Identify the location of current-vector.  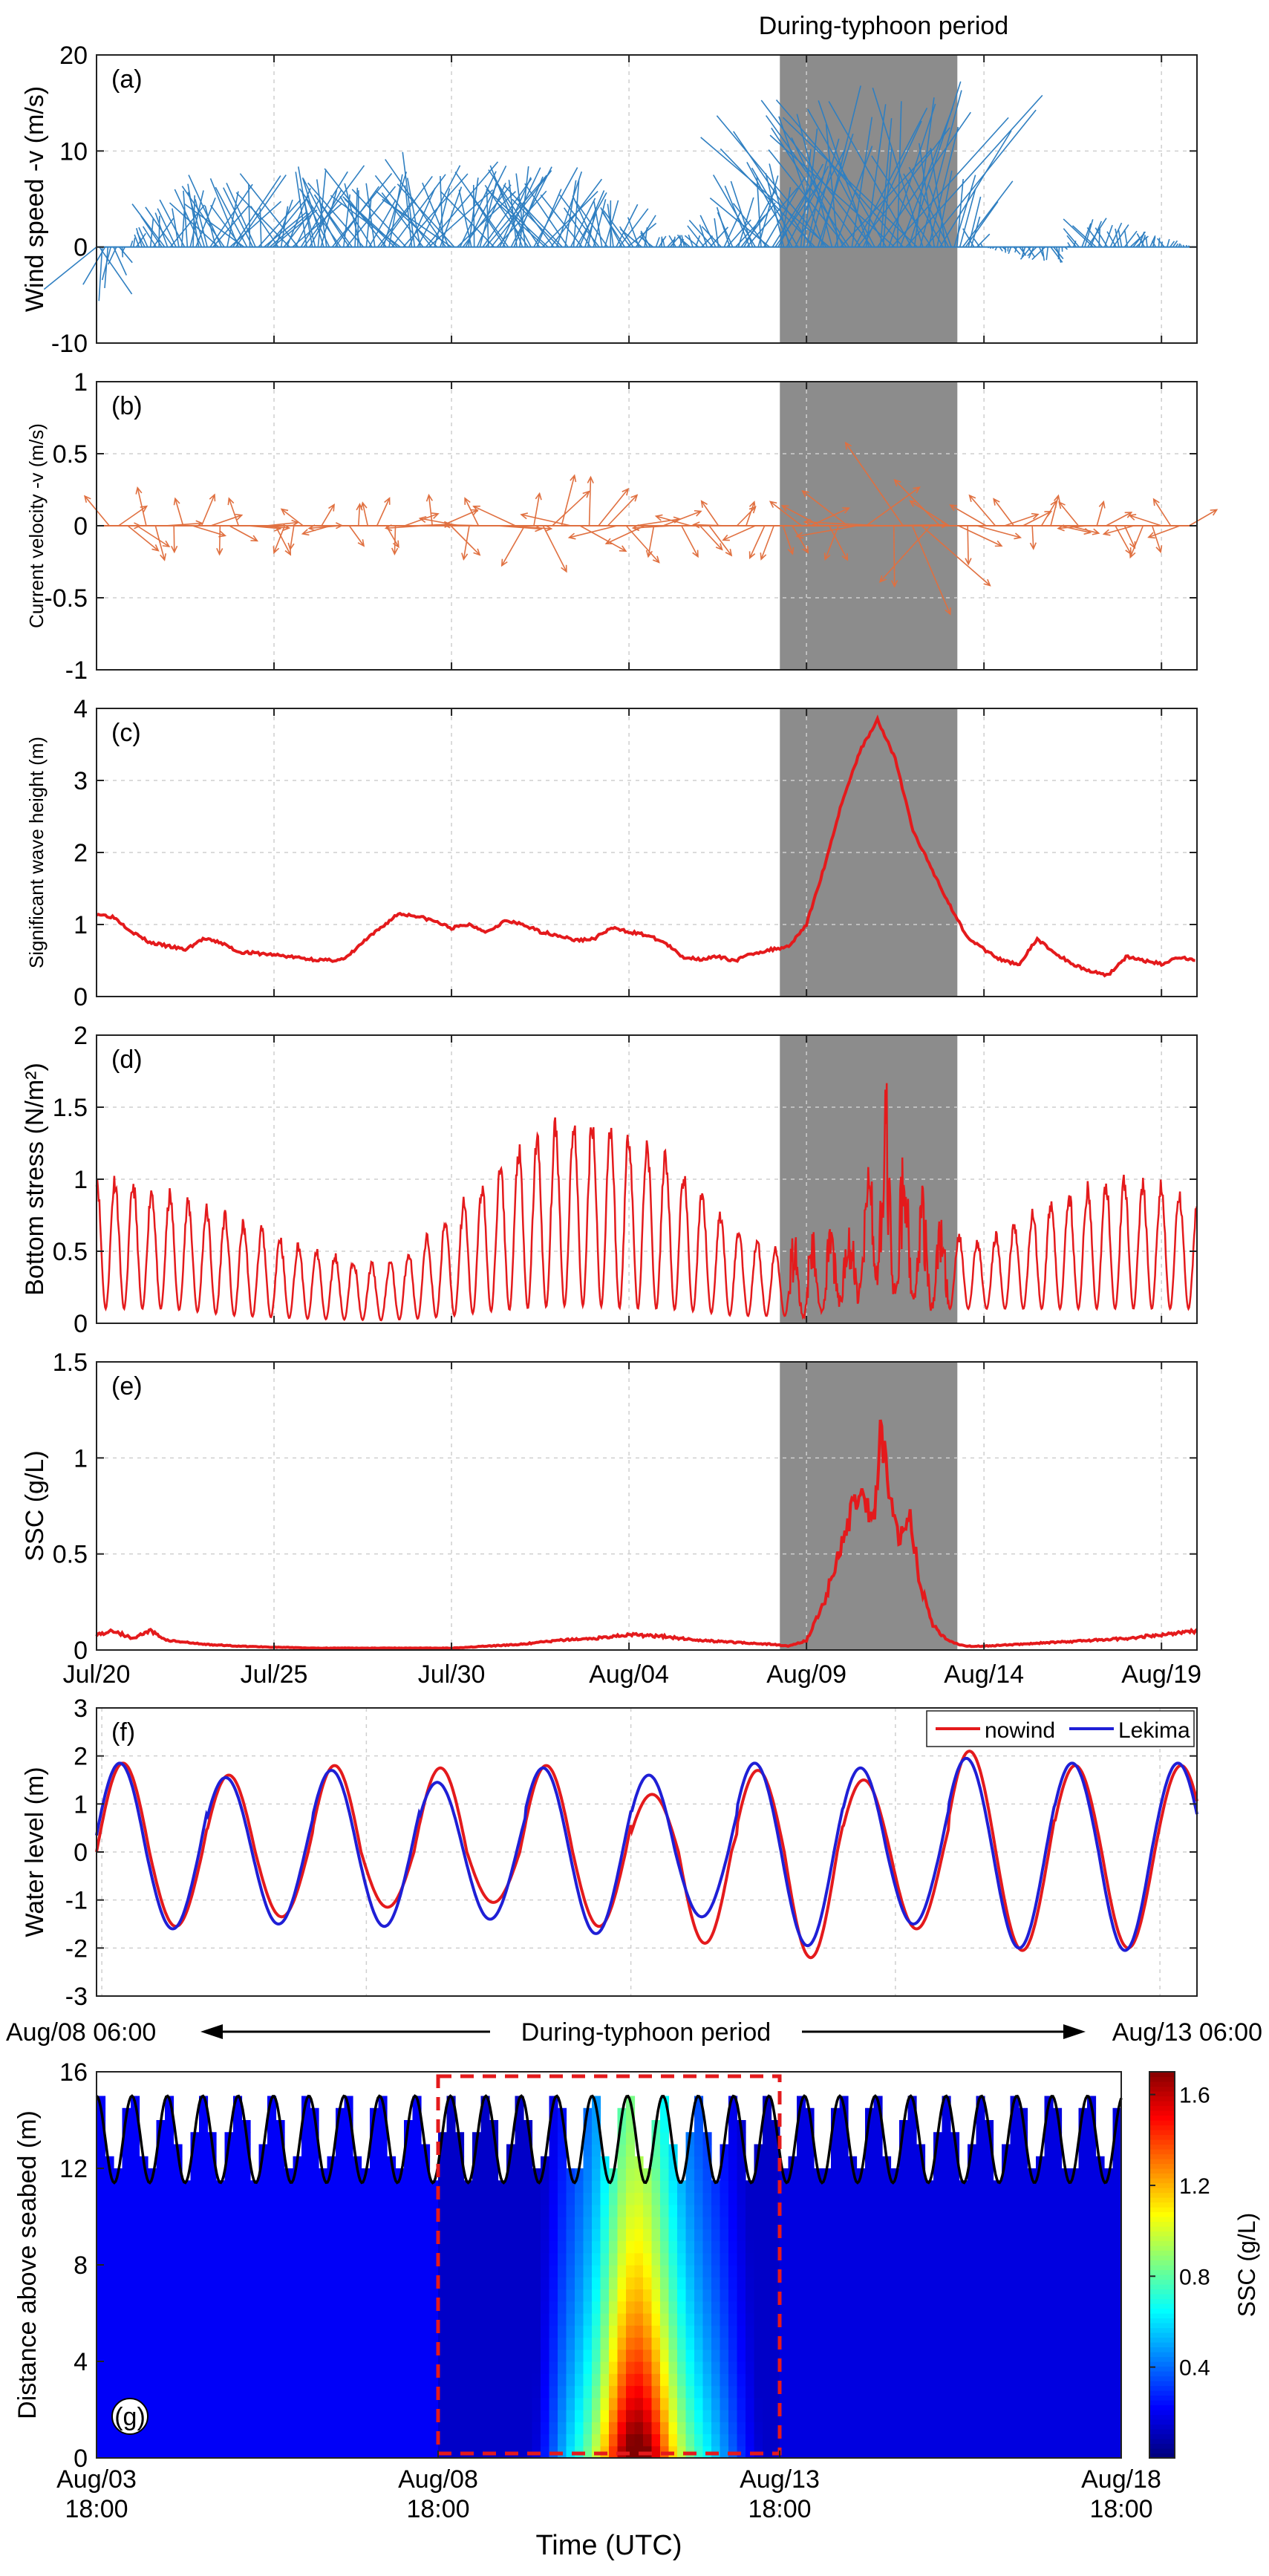
(651, 541).